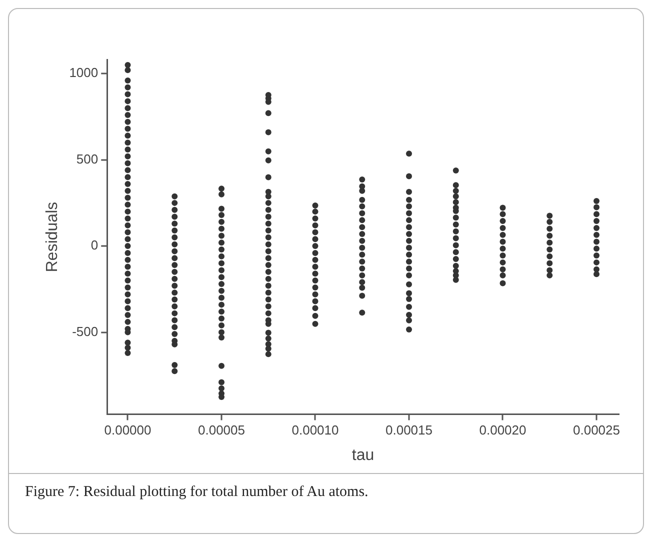  I want to click on y-tick-label: 500, so click(87, 158).